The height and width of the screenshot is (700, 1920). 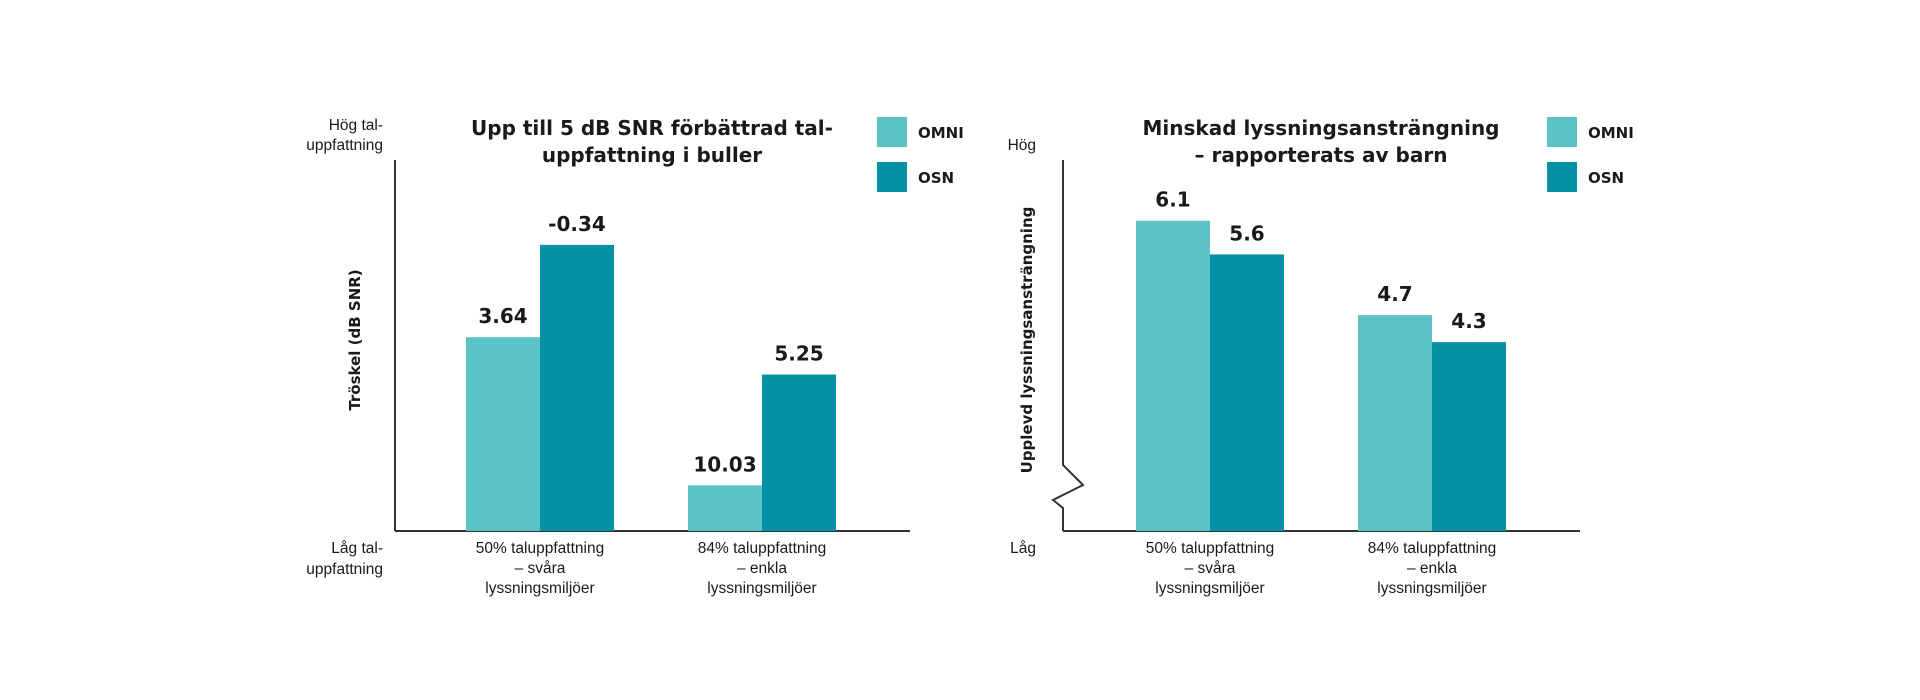 What do you see at coordinates (1068, 345) in the screenshot?
I see `y-axis-line` at bounding box center [1068, 345].